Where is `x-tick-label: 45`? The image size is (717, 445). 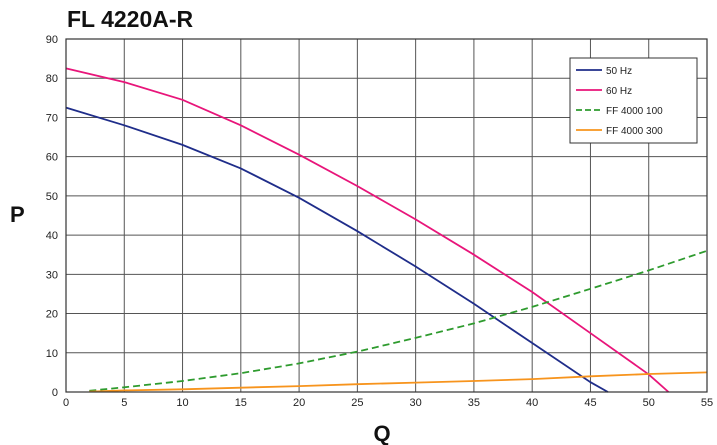 x-tick-label: 45 is located at coordinates (590, 403).